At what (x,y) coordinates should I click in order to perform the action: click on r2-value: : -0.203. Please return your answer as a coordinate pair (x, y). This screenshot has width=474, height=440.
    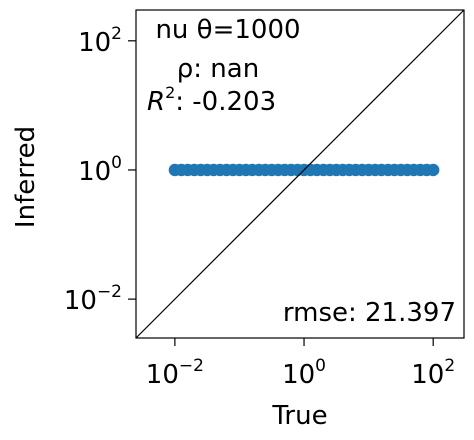
    Looking at the image, I should click on (225, 102).